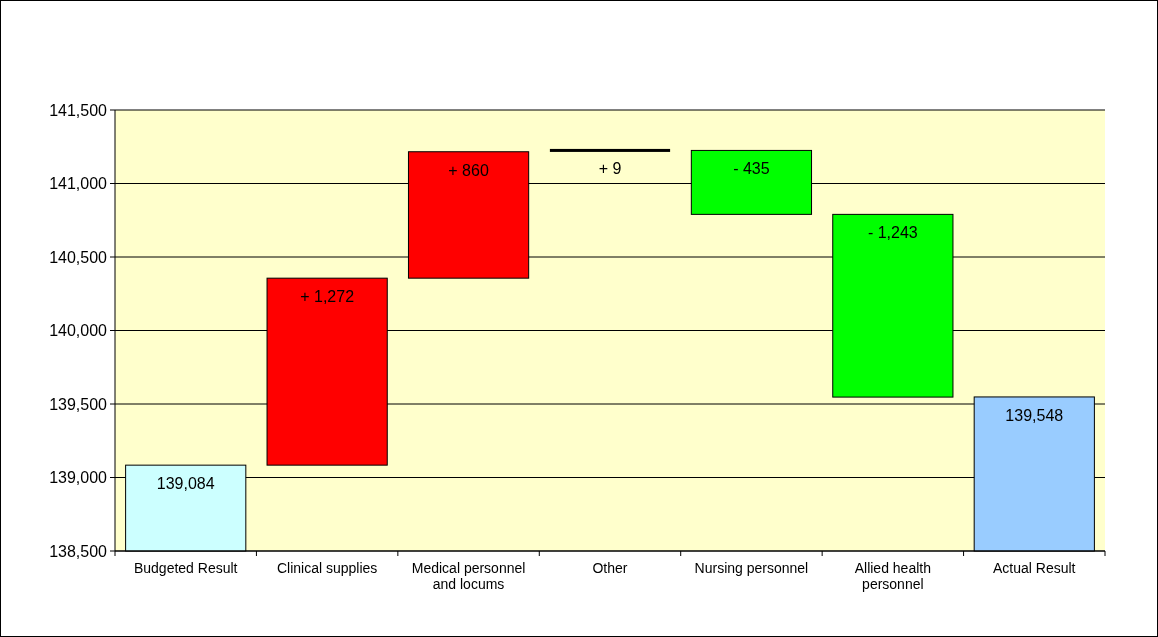 This screenshot has width=1158, height=637. I want to click on x-tick-label: Actual Result, so click(1034, 568).